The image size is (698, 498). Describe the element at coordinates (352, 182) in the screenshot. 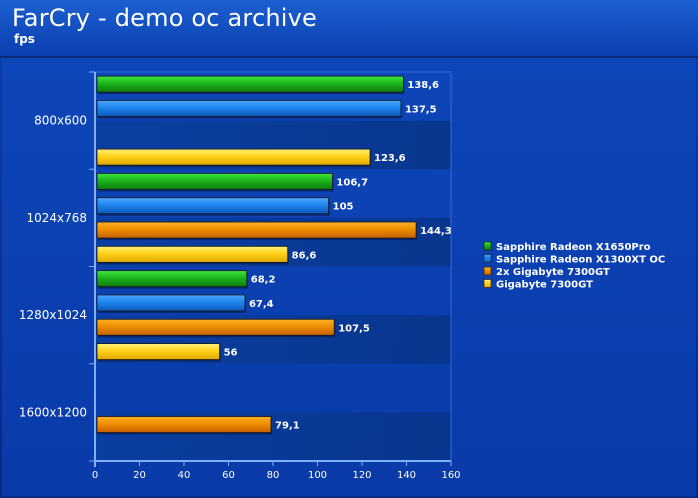

I see `data-label: 106,7` at that location.